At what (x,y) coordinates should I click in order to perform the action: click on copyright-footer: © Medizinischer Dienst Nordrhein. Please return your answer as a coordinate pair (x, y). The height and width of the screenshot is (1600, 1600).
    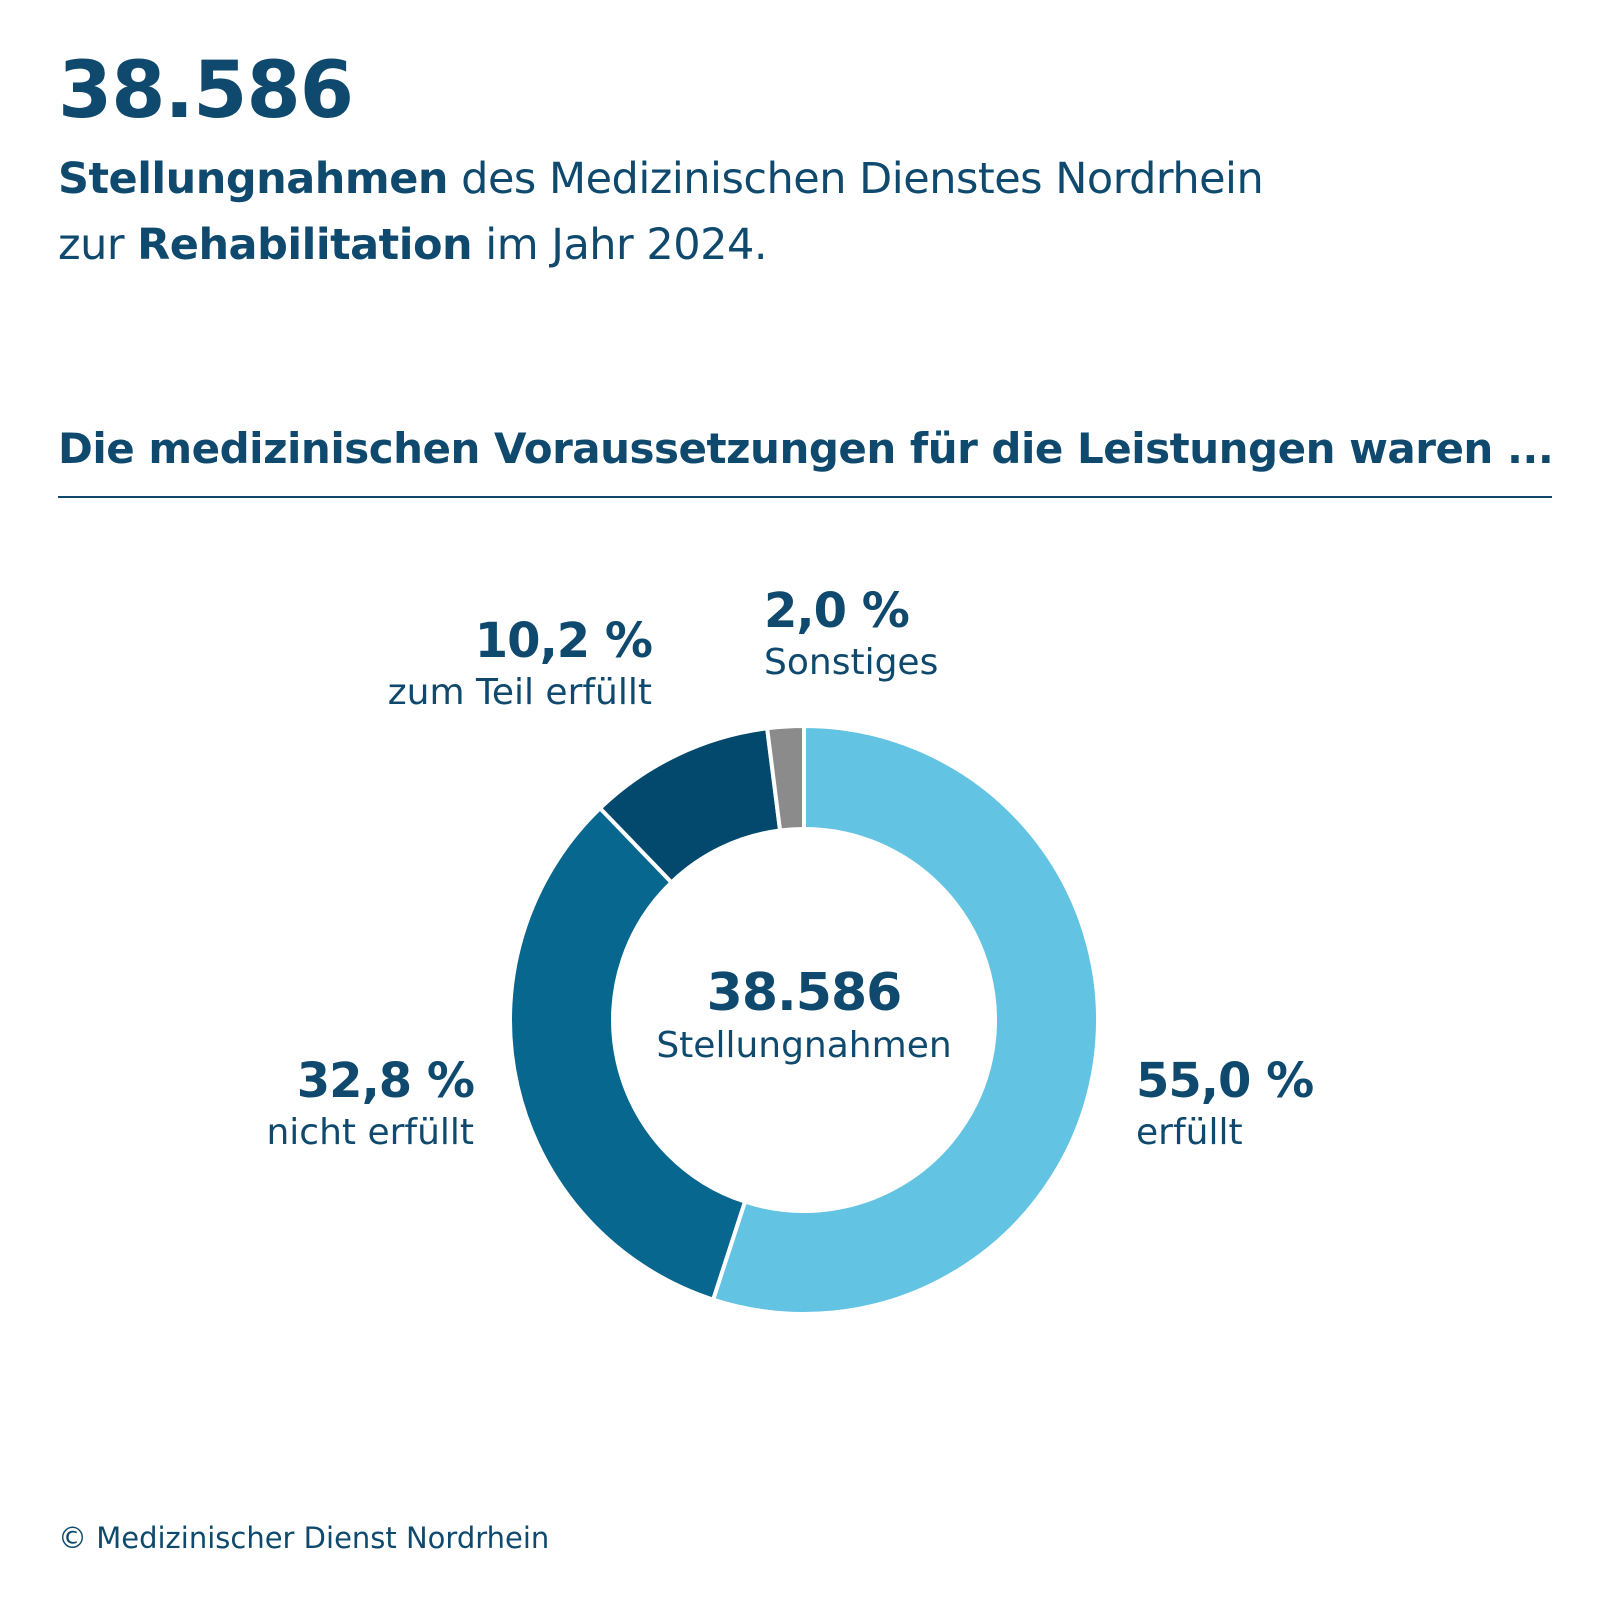
    Looking at the image, I should click on (304, 1538).